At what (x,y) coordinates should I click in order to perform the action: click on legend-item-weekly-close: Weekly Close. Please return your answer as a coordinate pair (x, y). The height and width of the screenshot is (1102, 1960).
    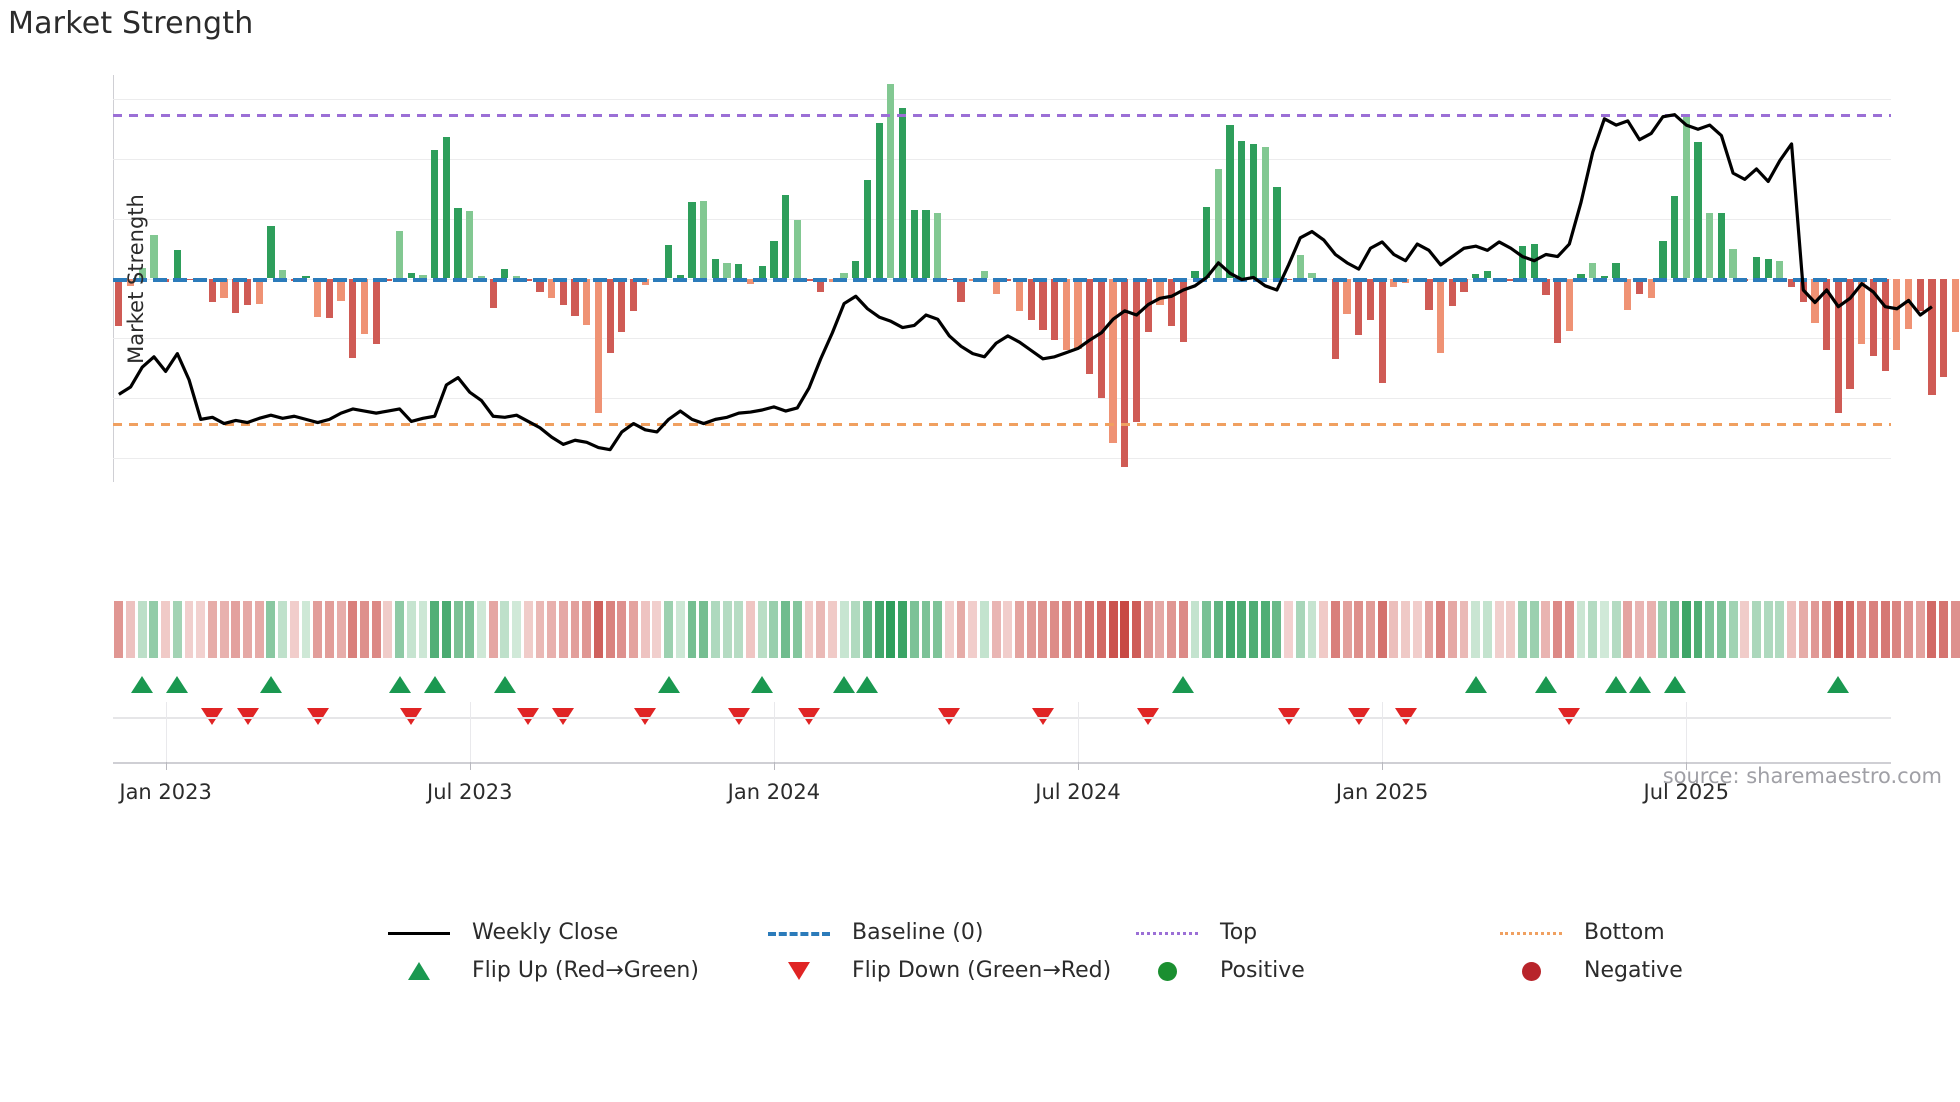
    Looking at the image, I should click on (499, 932).